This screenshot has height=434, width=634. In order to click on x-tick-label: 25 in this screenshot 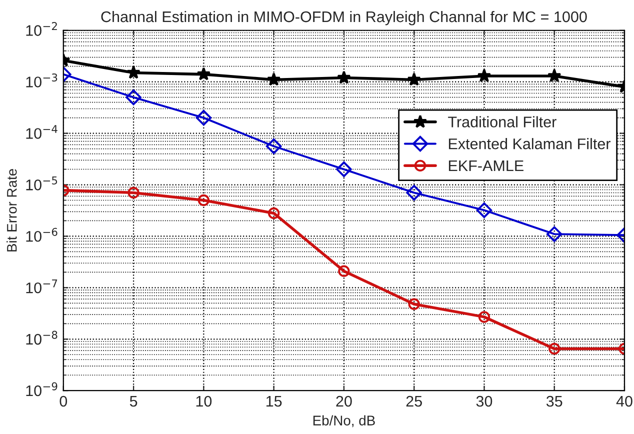, I will do `click(414, 401)`.